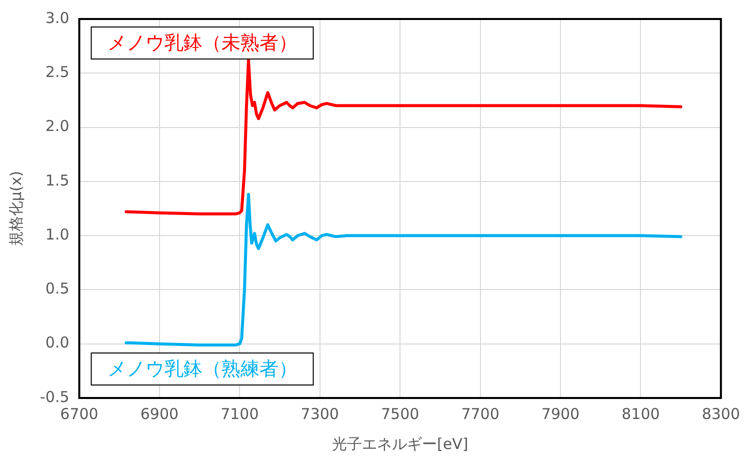 The image size is (748, 462). What do you see at coordinates (57, 180) in the screenshot?
I see `y-tick-label: 1.5` at bounding box center [57, 180].